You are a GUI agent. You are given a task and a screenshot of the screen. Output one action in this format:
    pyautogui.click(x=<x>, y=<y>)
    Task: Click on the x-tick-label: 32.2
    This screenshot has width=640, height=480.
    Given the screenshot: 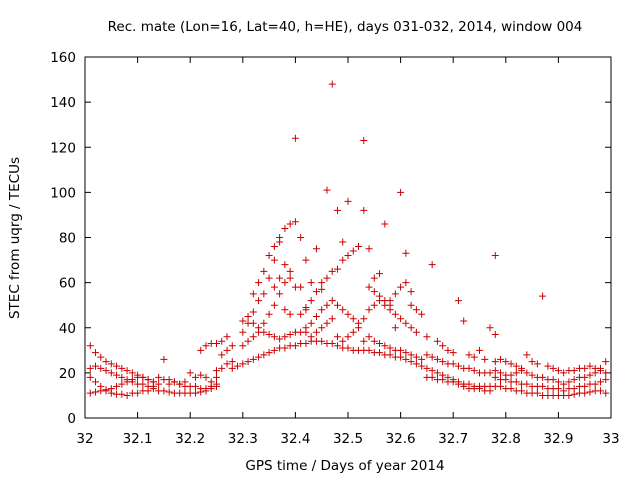 What is the action you would take?
    pyautogui.click(x=190, y=439)
    